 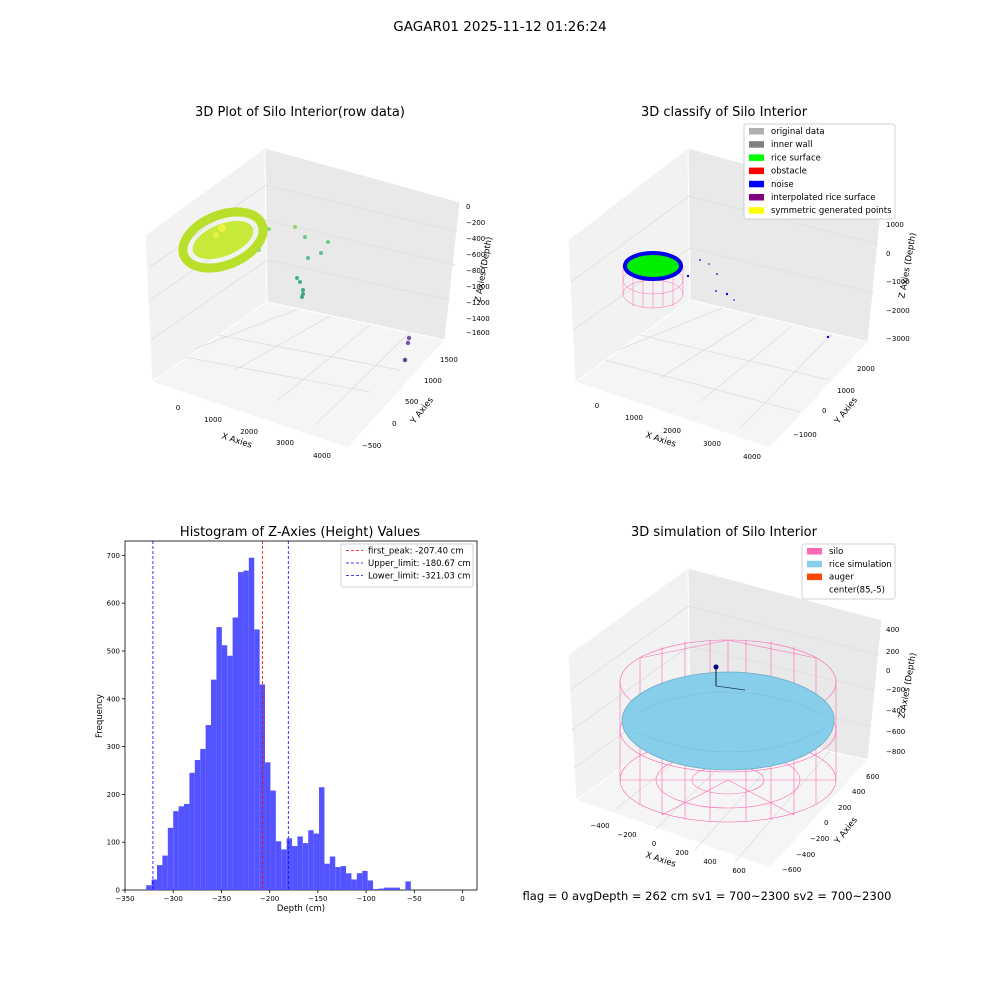 I want to click on classify-panel-title: 3D classify of Silo Interior, so click(x=724, y=112).